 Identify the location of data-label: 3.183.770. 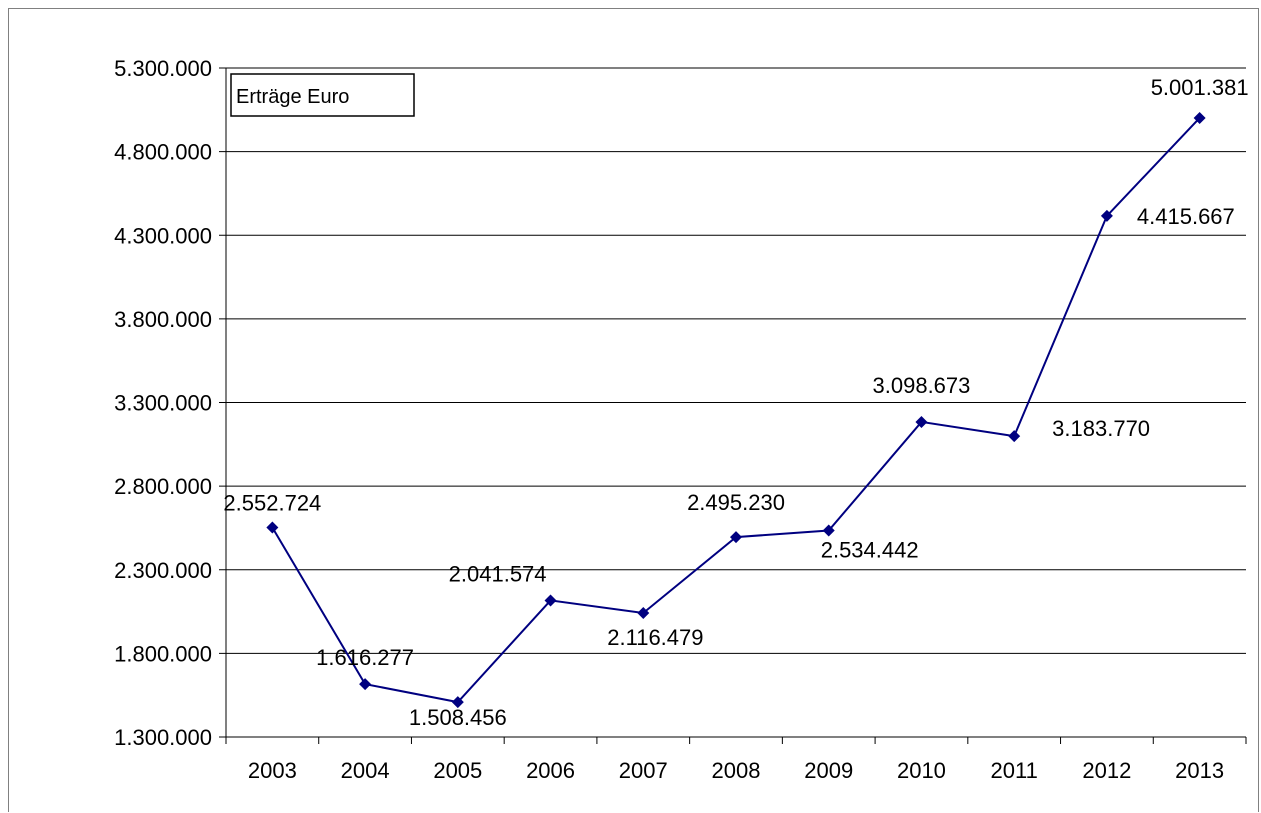
(1101, 428).